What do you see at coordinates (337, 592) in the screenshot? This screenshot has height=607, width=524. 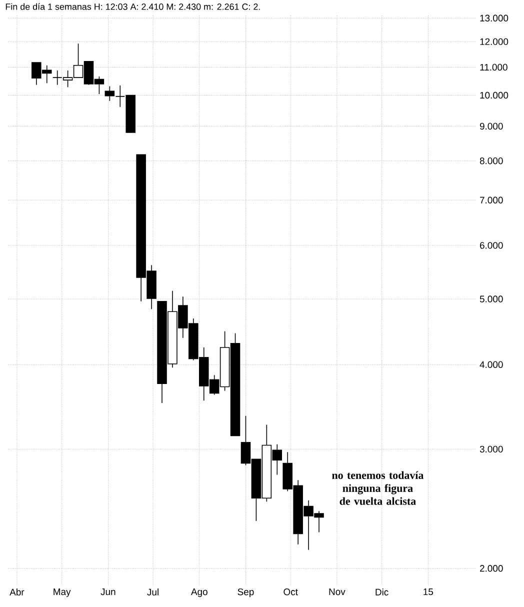 I see `x-tick-label: Nov` at bounding box center [337, 592].